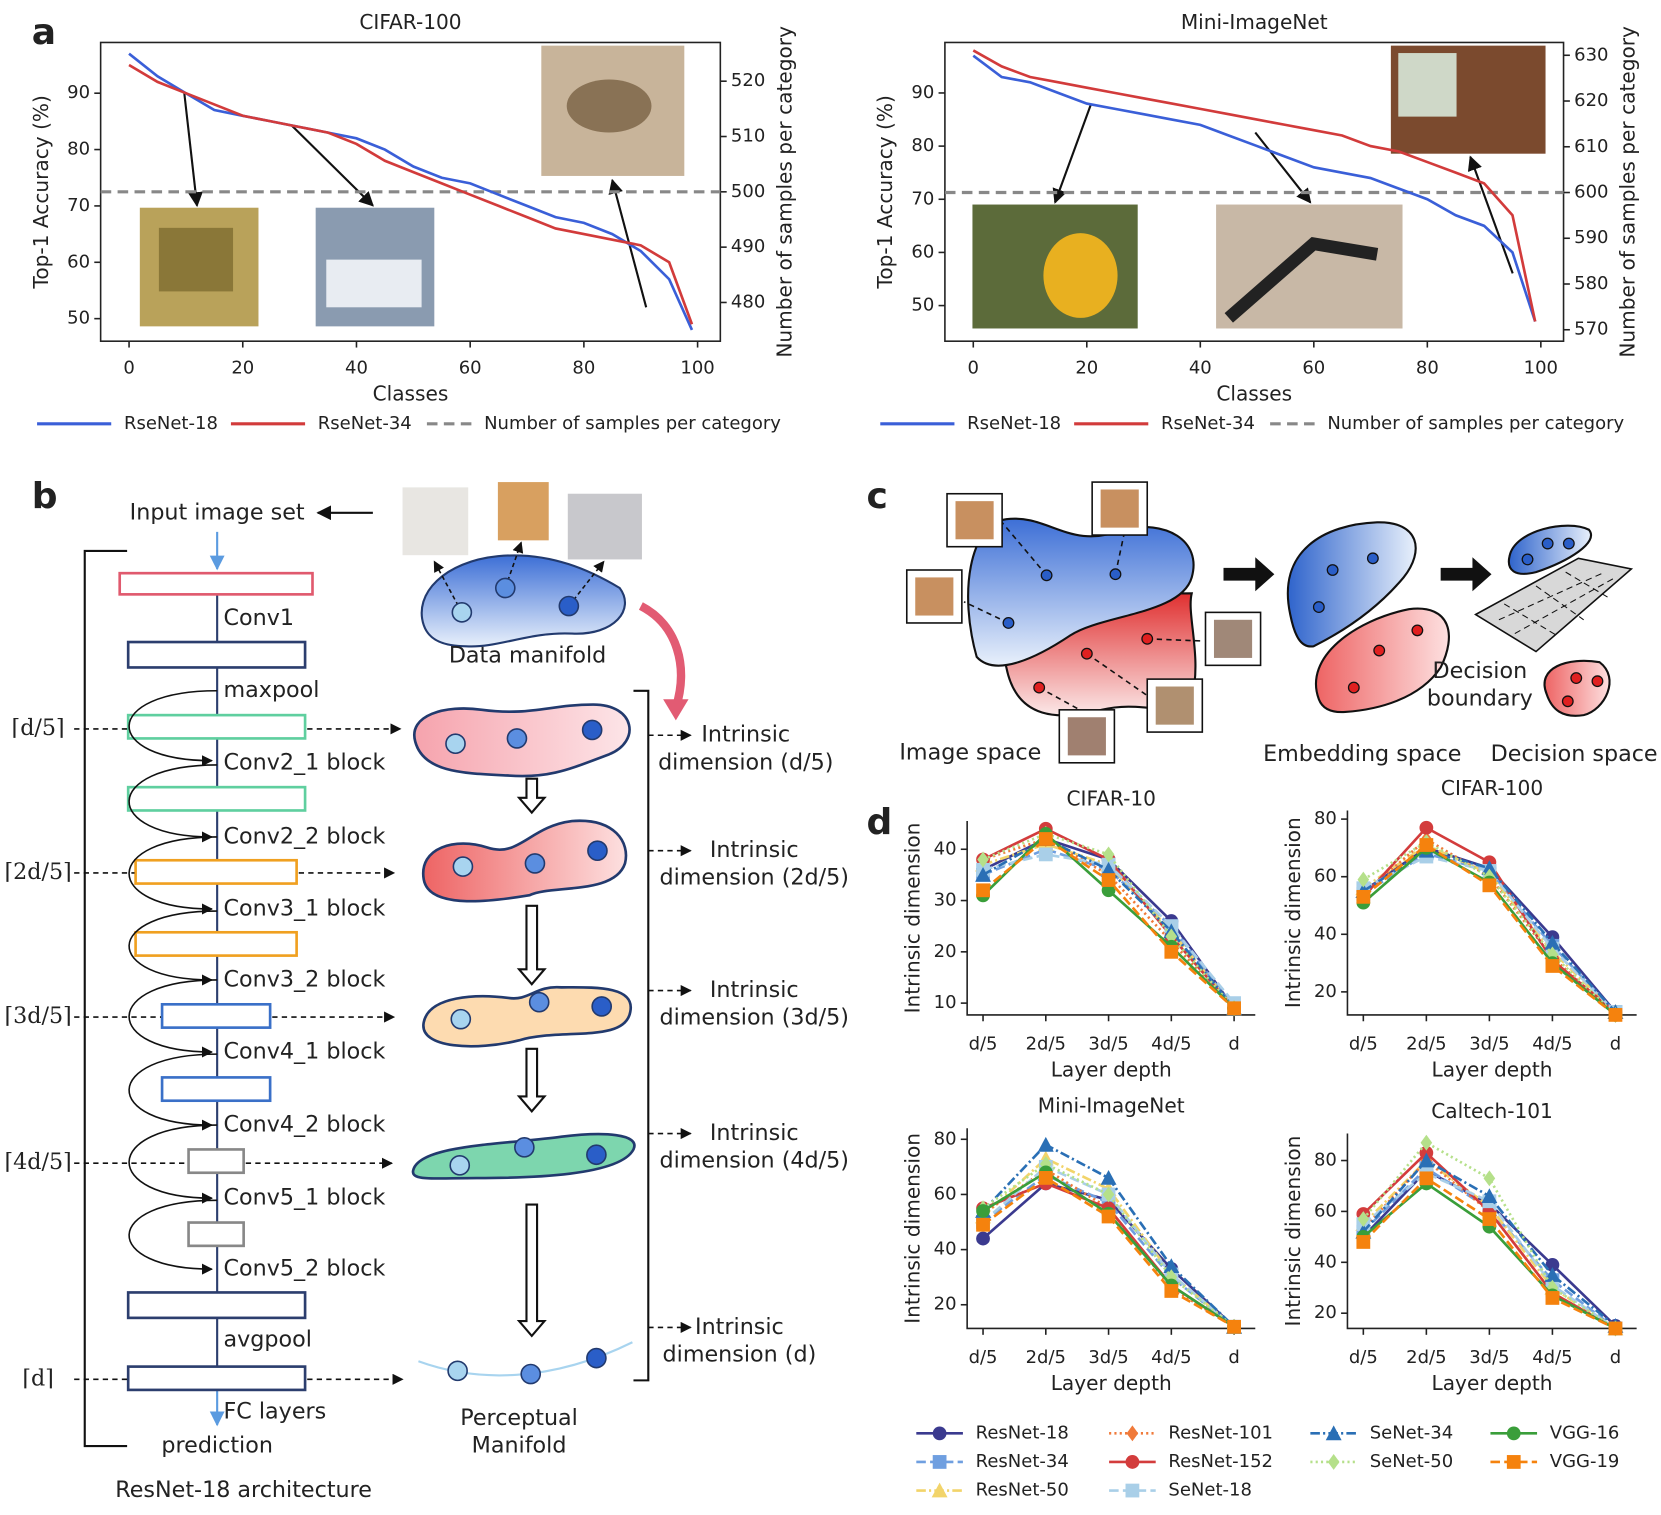 Image resolution: width=1661 pixels, height=1515 pixels. What do you see at coordinates (128, 368) in the screenshot?
I see `x-tick-label: 0` at bounding box center [128, 368].